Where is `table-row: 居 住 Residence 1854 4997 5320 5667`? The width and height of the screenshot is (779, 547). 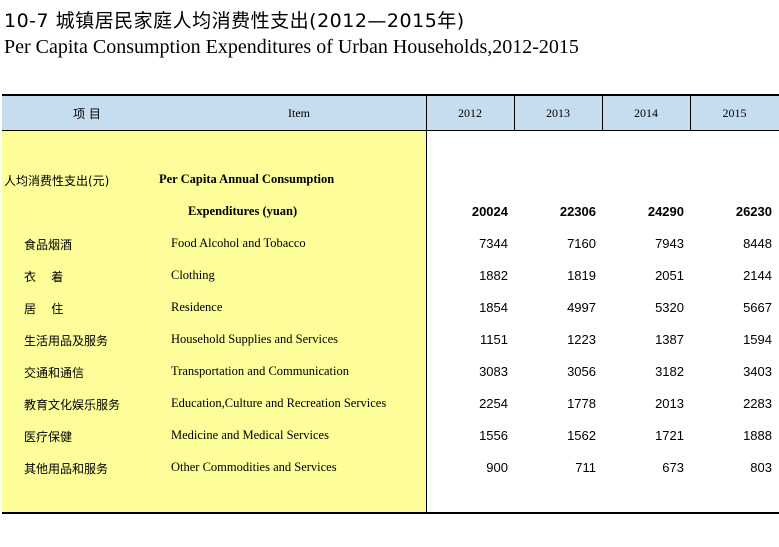 table-row: 居 住 Residence 1854 4997 5320 5667 is located at coordinates (390, 308).